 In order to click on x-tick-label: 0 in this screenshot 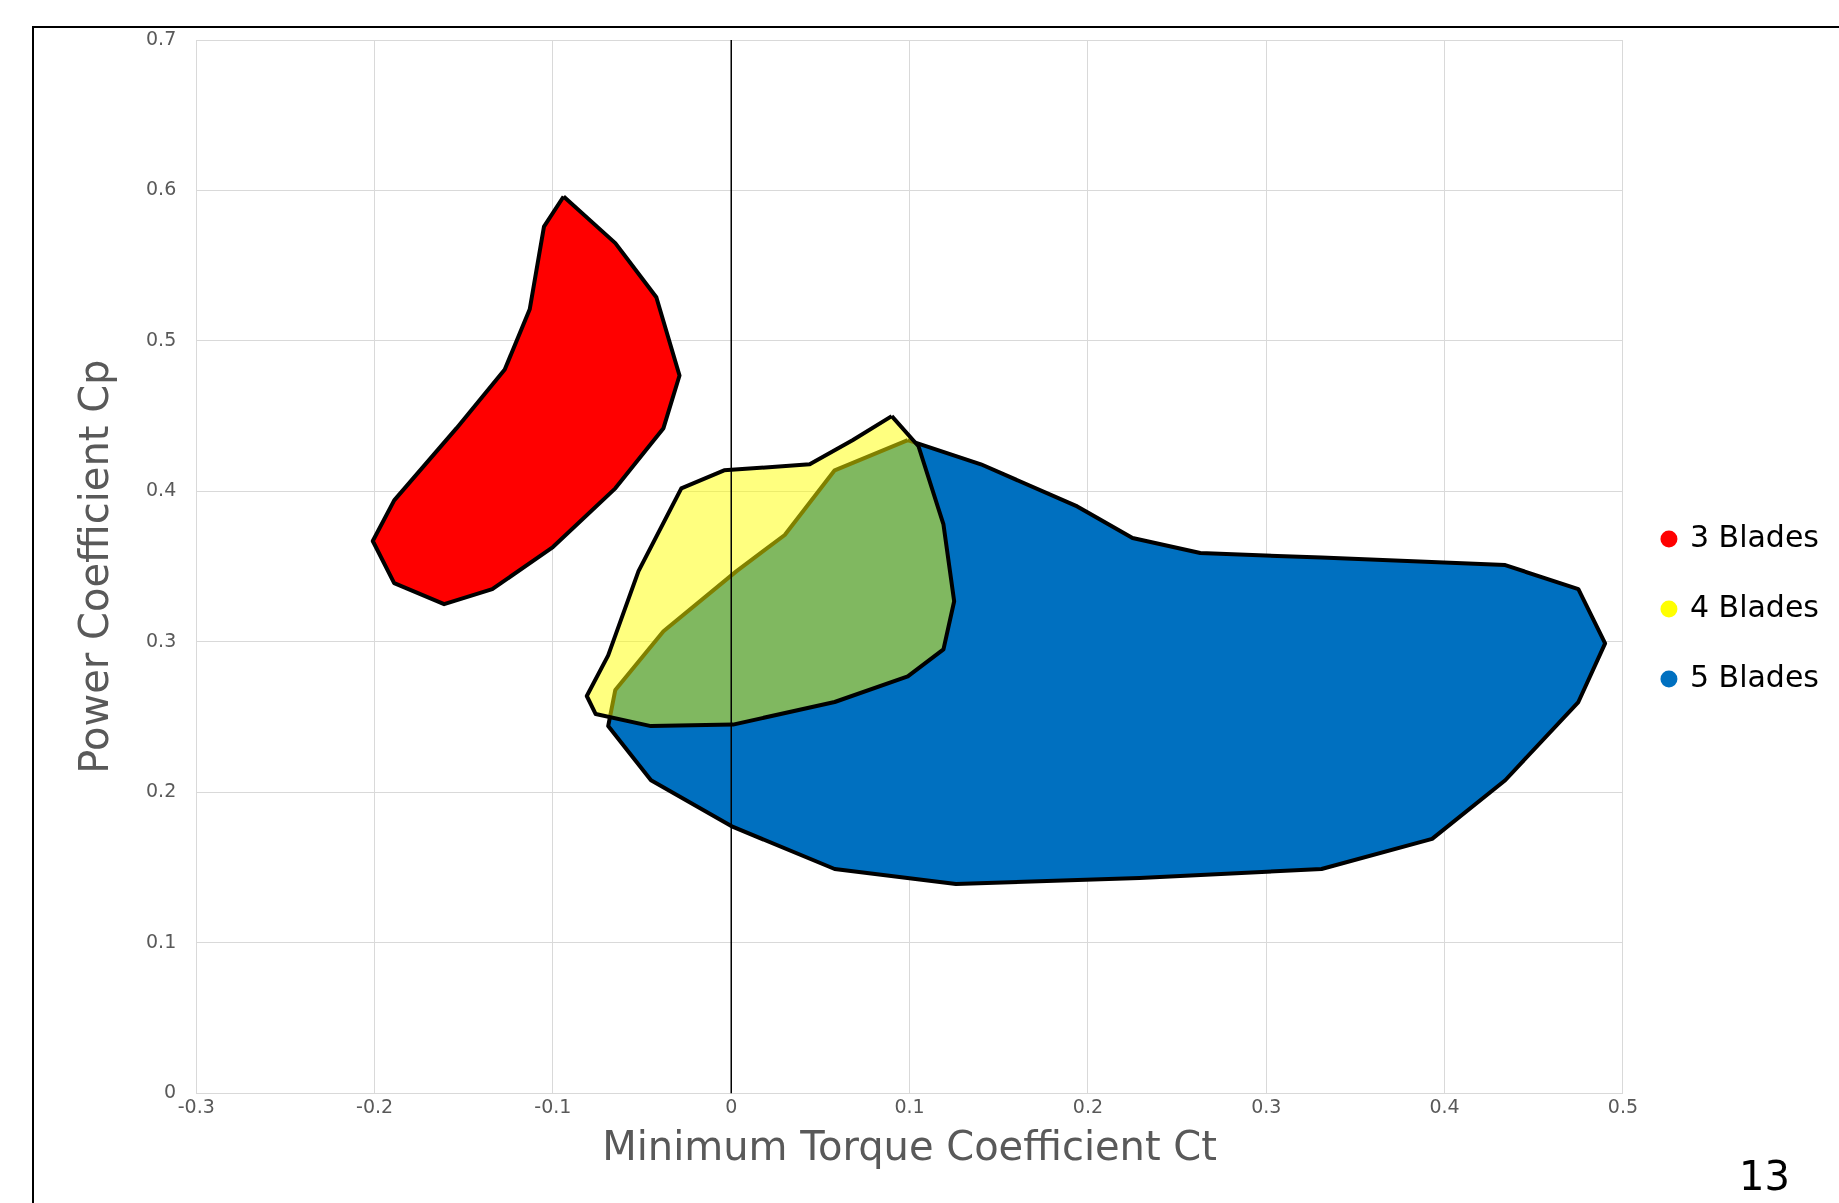, I will do `click(731, 1105)`.